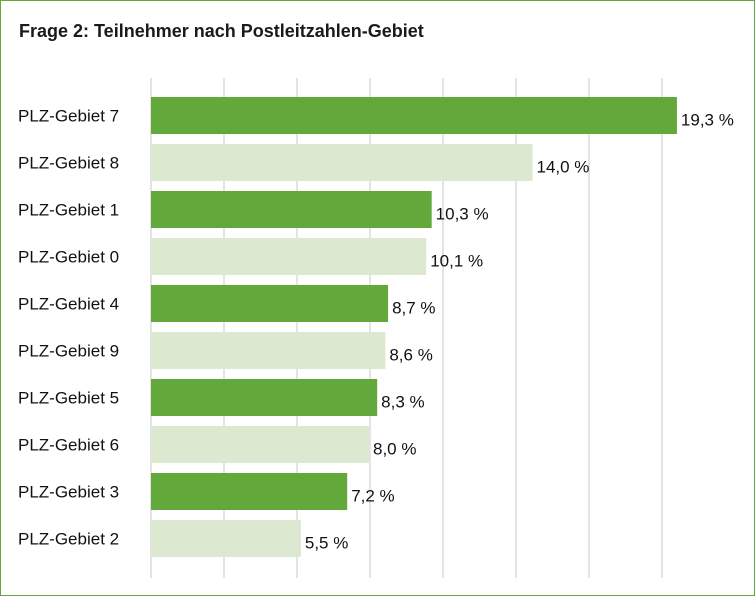  What do you see at coordinates (456, 261) in the screenshot?
I see `data-label: 10,1 %` at bounding box center [456, 261].